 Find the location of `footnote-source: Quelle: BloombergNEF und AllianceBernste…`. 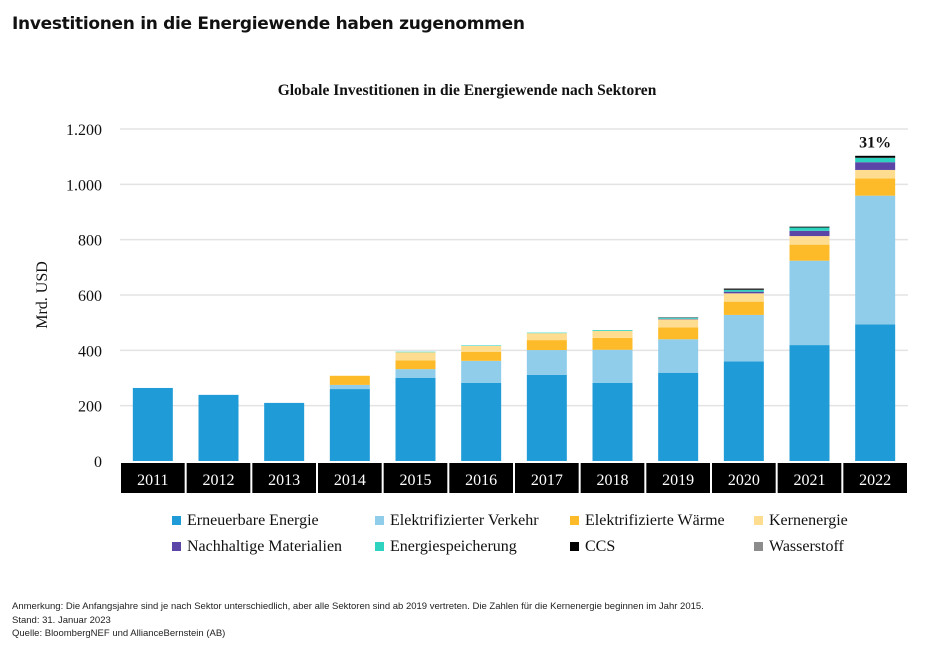

footnote-source: Quelle: BloombergNEF und AllianceBernste… is located at coordinates (119, 633).